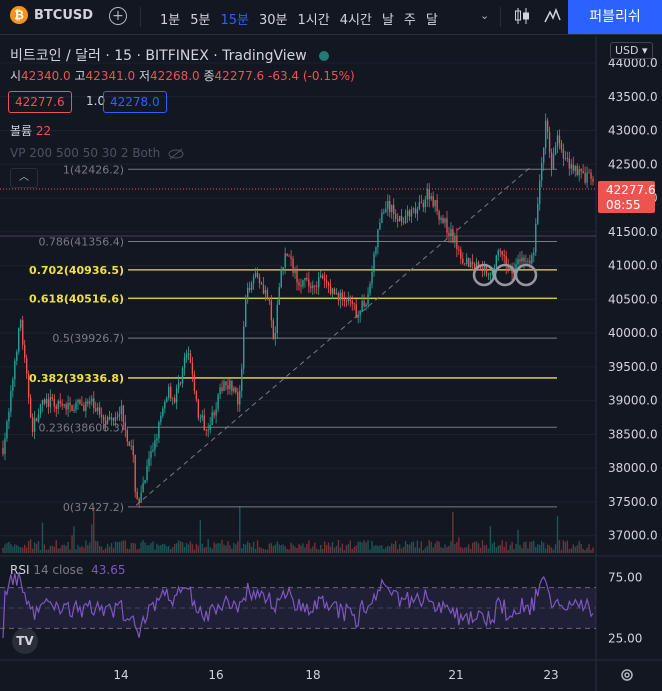  What do you see at coordinates (176, 154) in the screenshot?
I see `eye-hidden-icon` at bounding box center [176, 154].